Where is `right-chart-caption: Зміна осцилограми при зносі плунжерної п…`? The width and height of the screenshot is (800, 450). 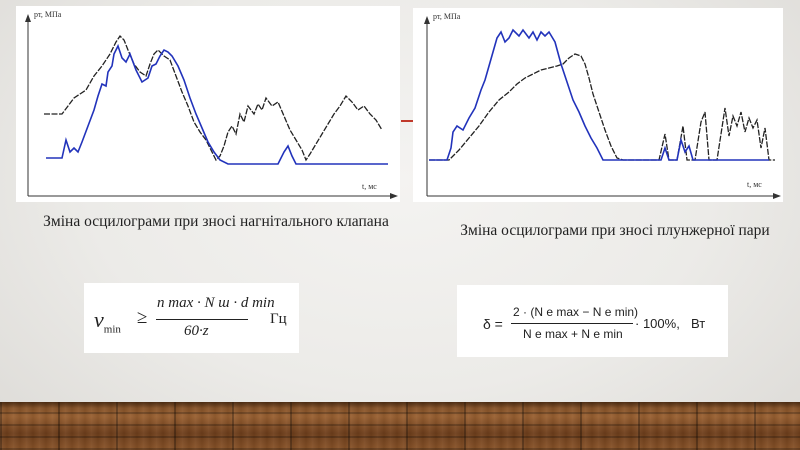 right-chart-caption: Зміна осцилограми при зносі плунжерної п… is located at coordinates (615, 230).